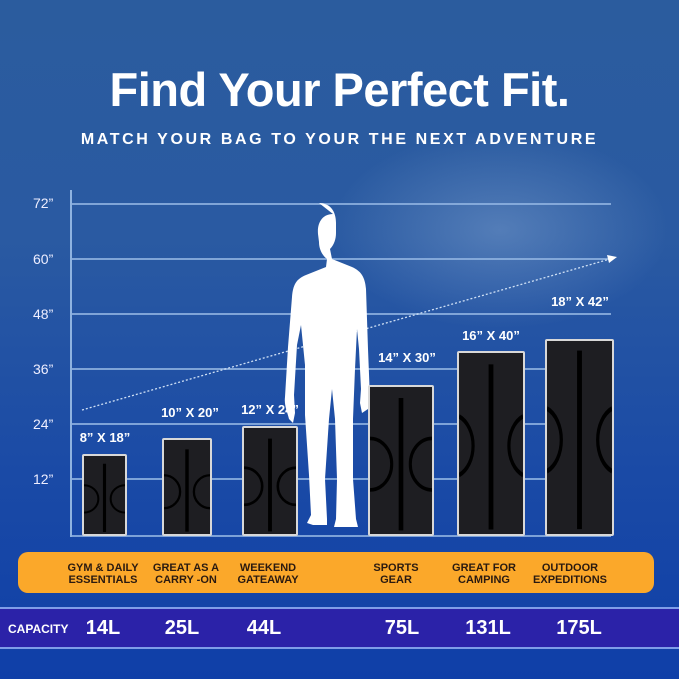 The image size is (679, 679). What do you see at coordinates (396, 574) in the screenshot?
I see `use-case-label: SPORTS GEAR` at bounding box center [396, 574].